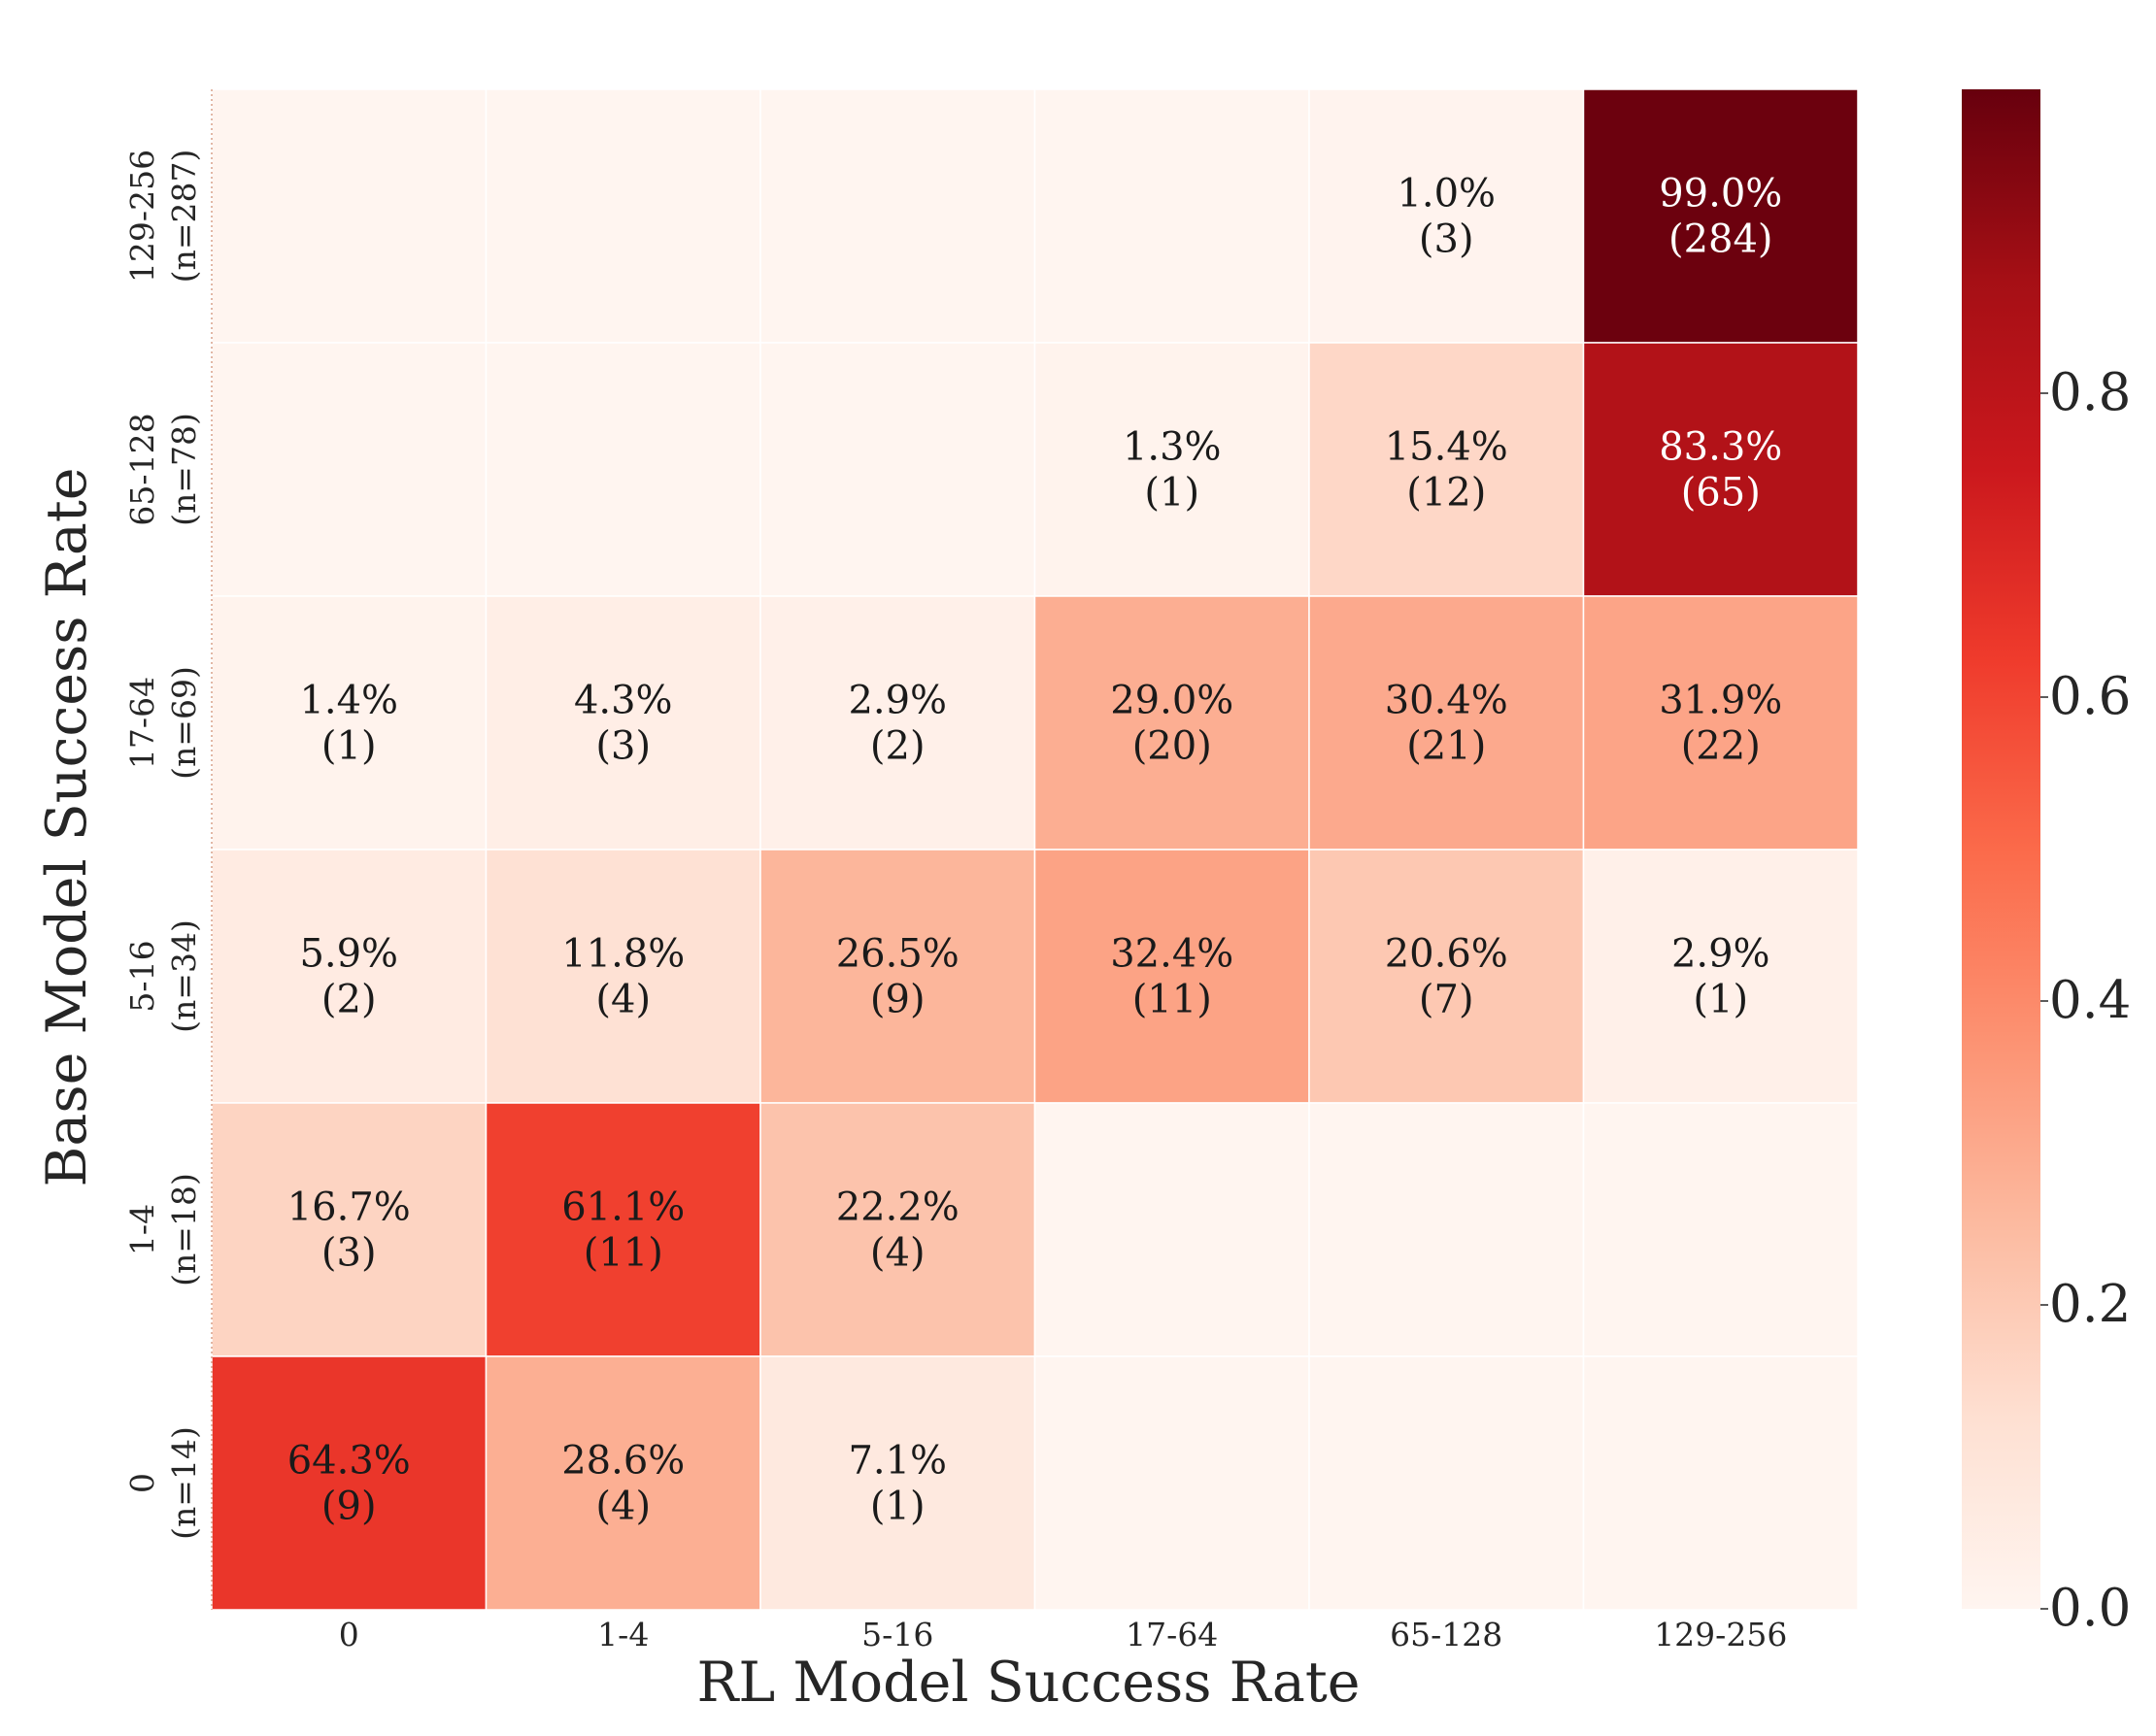  I want to click on x-axis-label: RL Model Success Rate, so click(1029, 1683).